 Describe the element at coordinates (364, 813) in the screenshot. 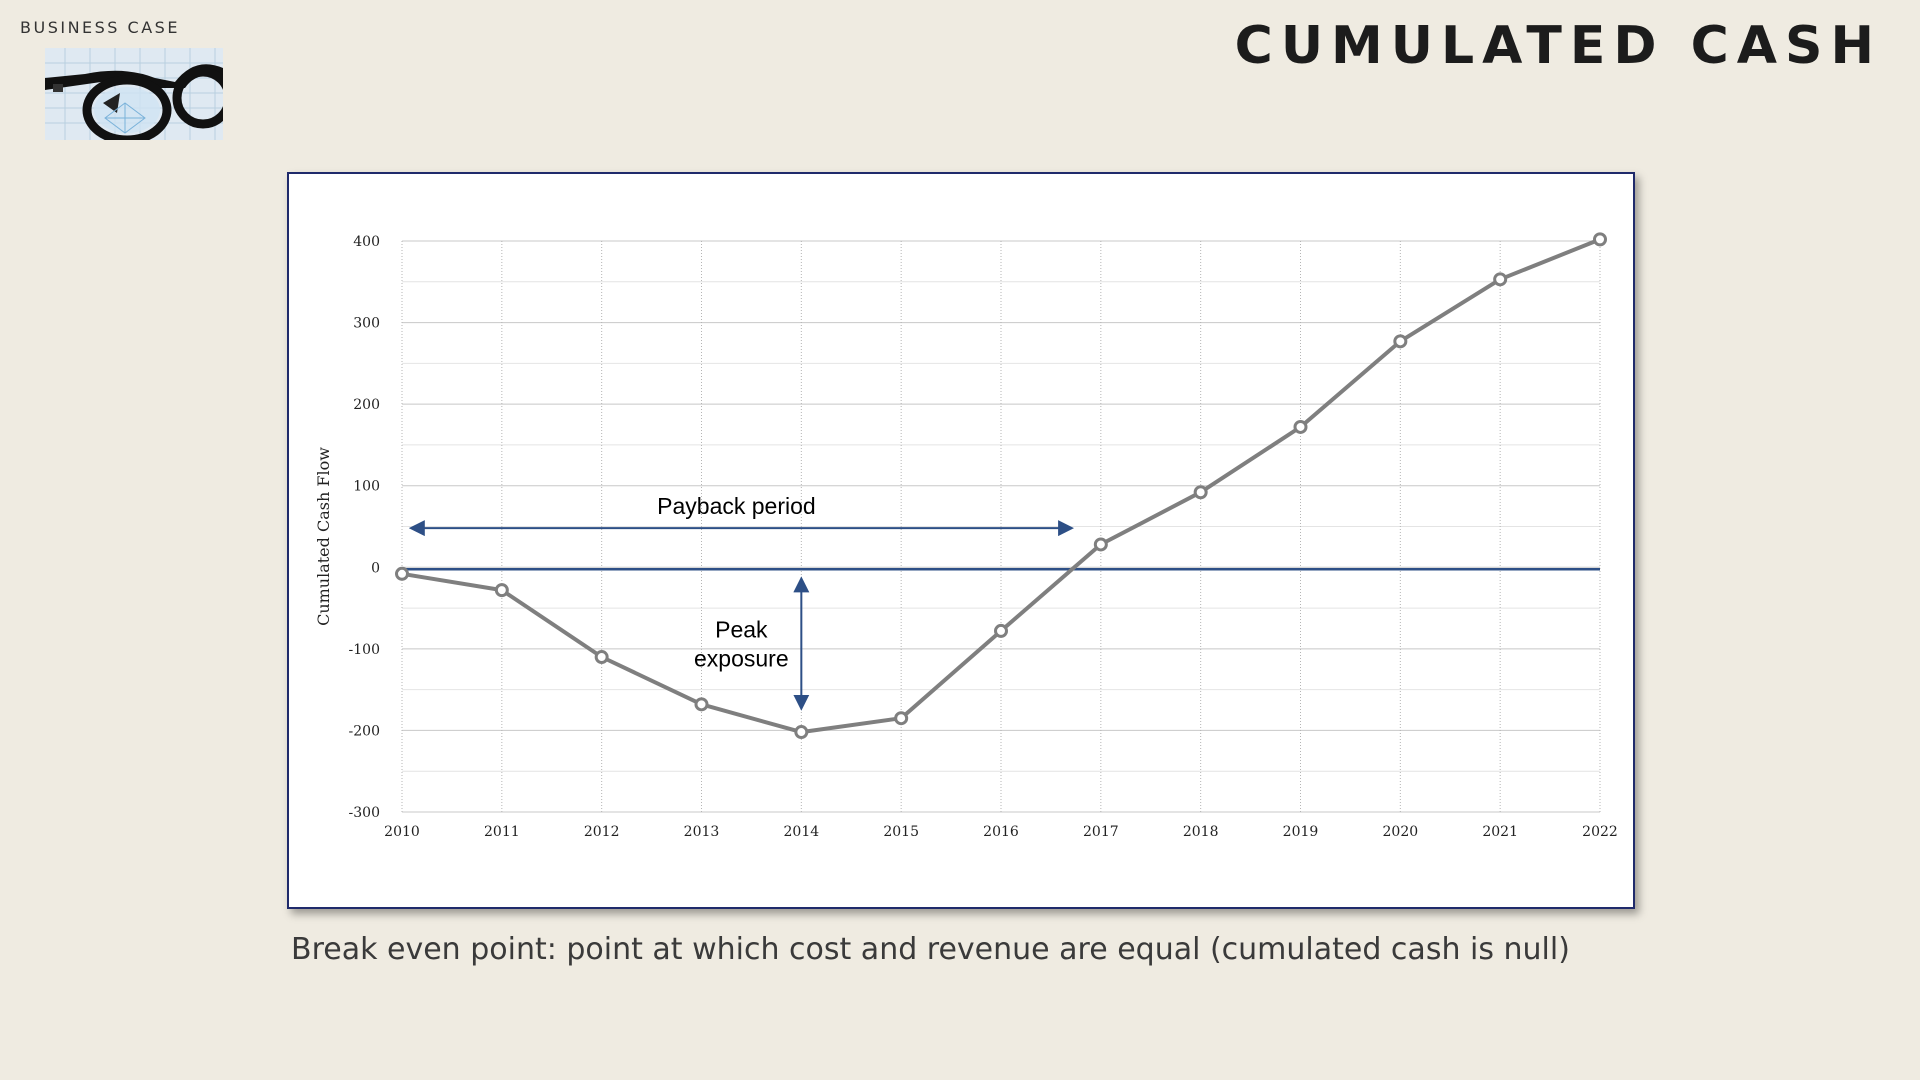

I see `y-tick-label: -300` at that location.